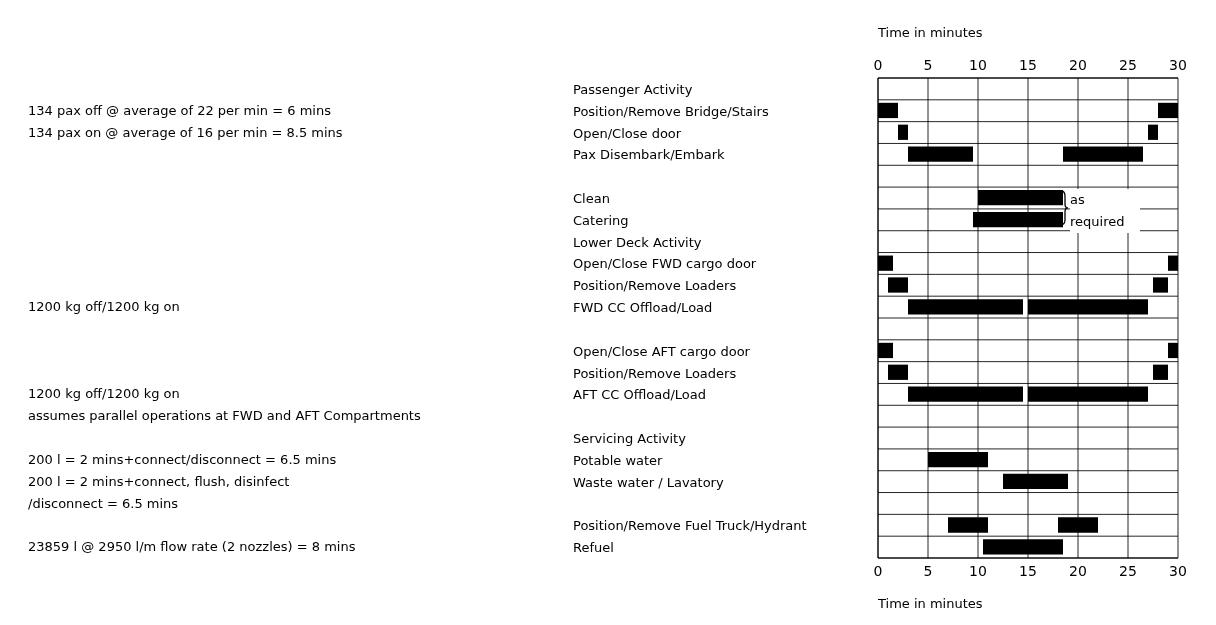 The height and width of the screenshot is (625, 1216). Describe the element at coordinates (601, 220) in the screenshot. I see `y-tick-label: Catering` at that location.